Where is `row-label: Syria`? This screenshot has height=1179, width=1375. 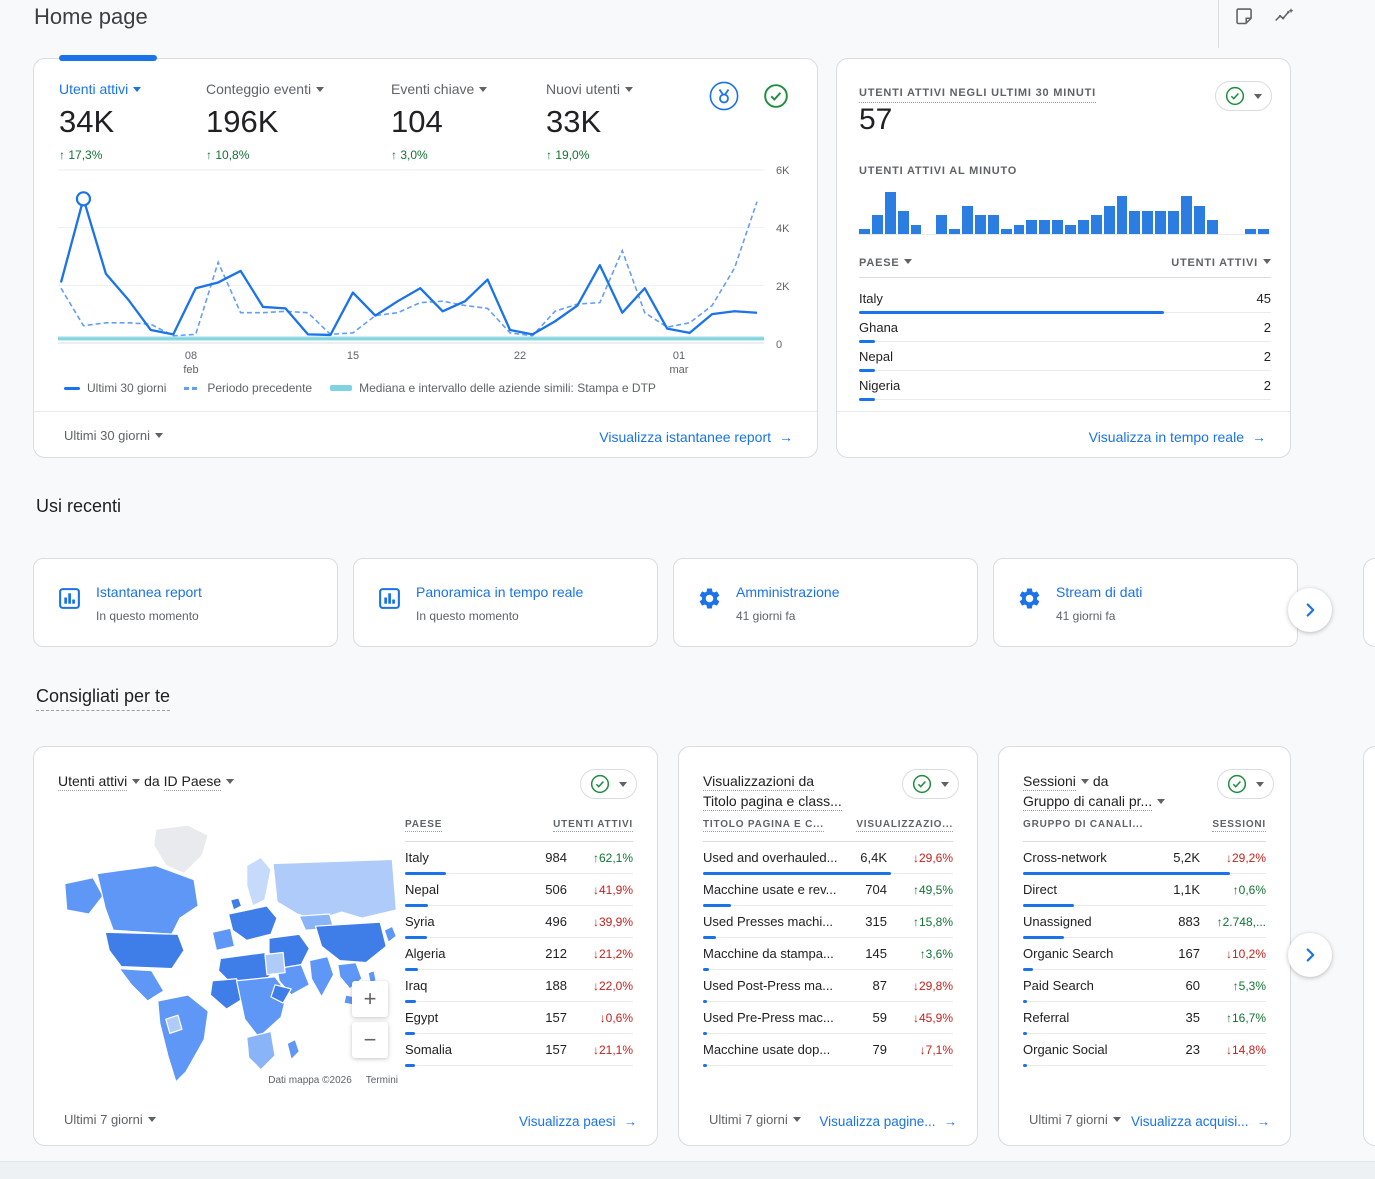
row-label: Syria is located at coordinates (420, 921).